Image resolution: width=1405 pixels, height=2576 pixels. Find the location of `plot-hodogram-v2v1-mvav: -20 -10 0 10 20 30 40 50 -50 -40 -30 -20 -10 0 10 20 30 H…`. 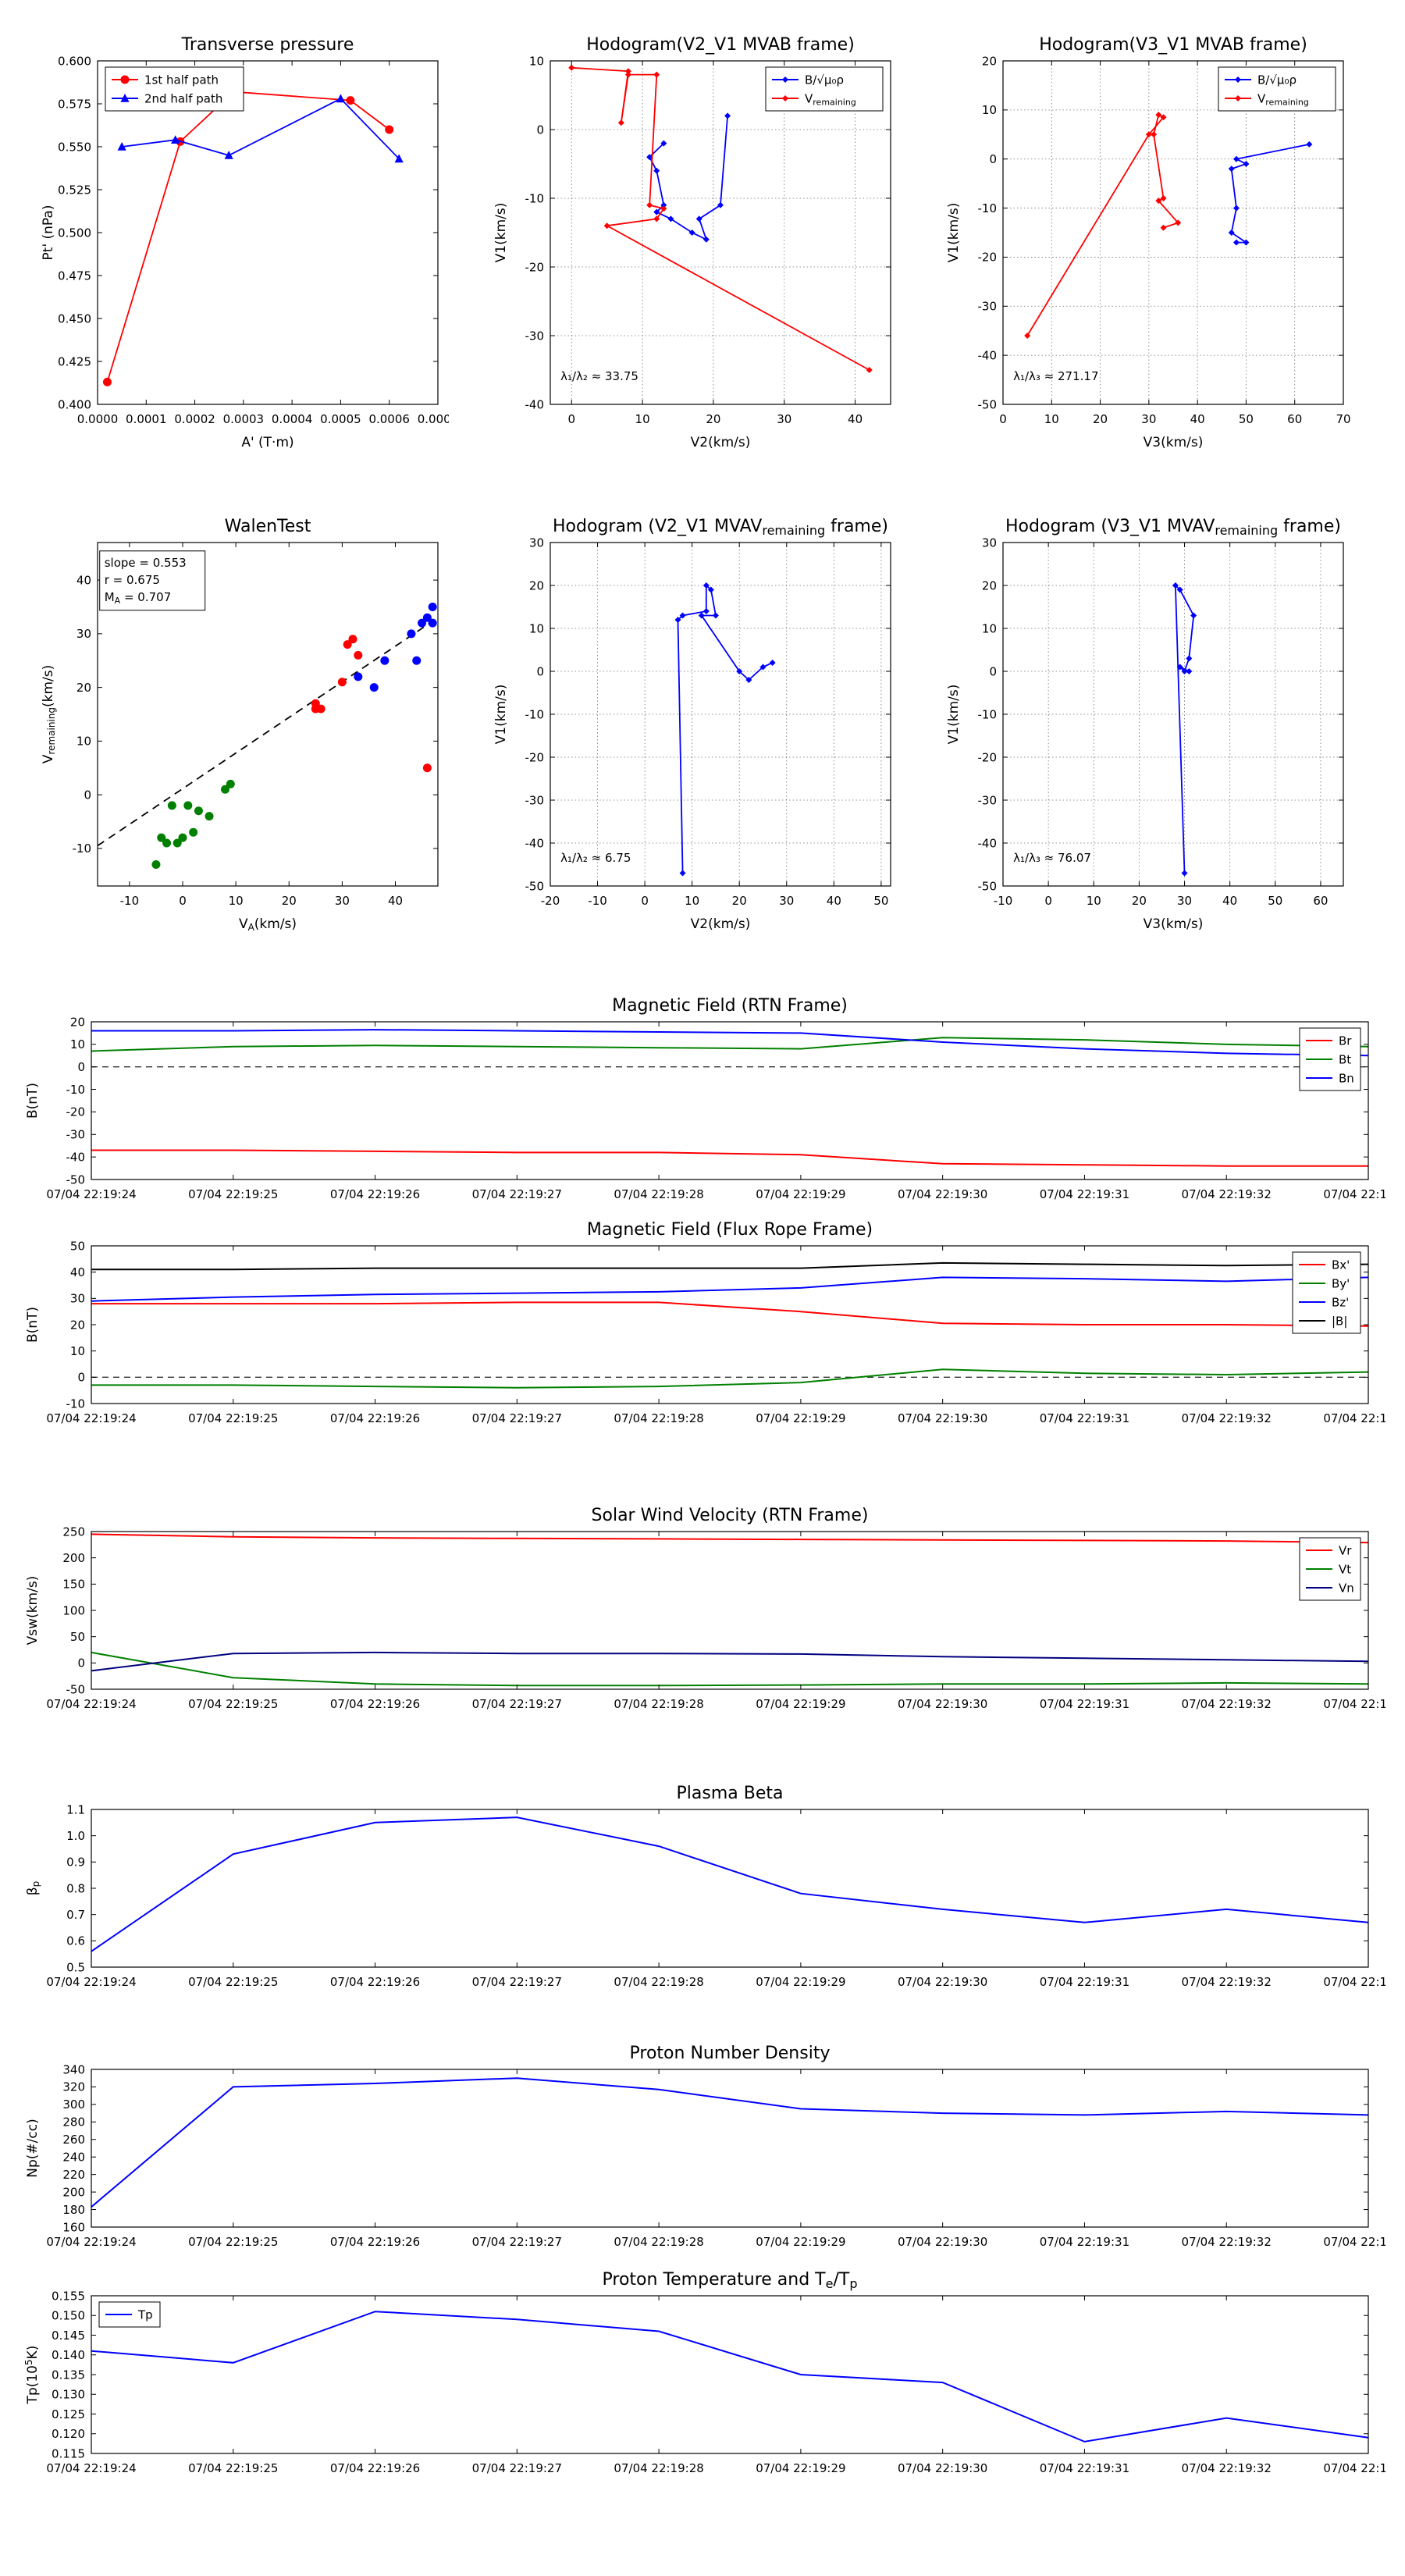

plot-hodogram-v2v1-mvav: -20 -10 0 10 20 30 40 50 -50 -40 -30 -20 -10 0 10 20 30 H… is located at coordinates (692, 724).